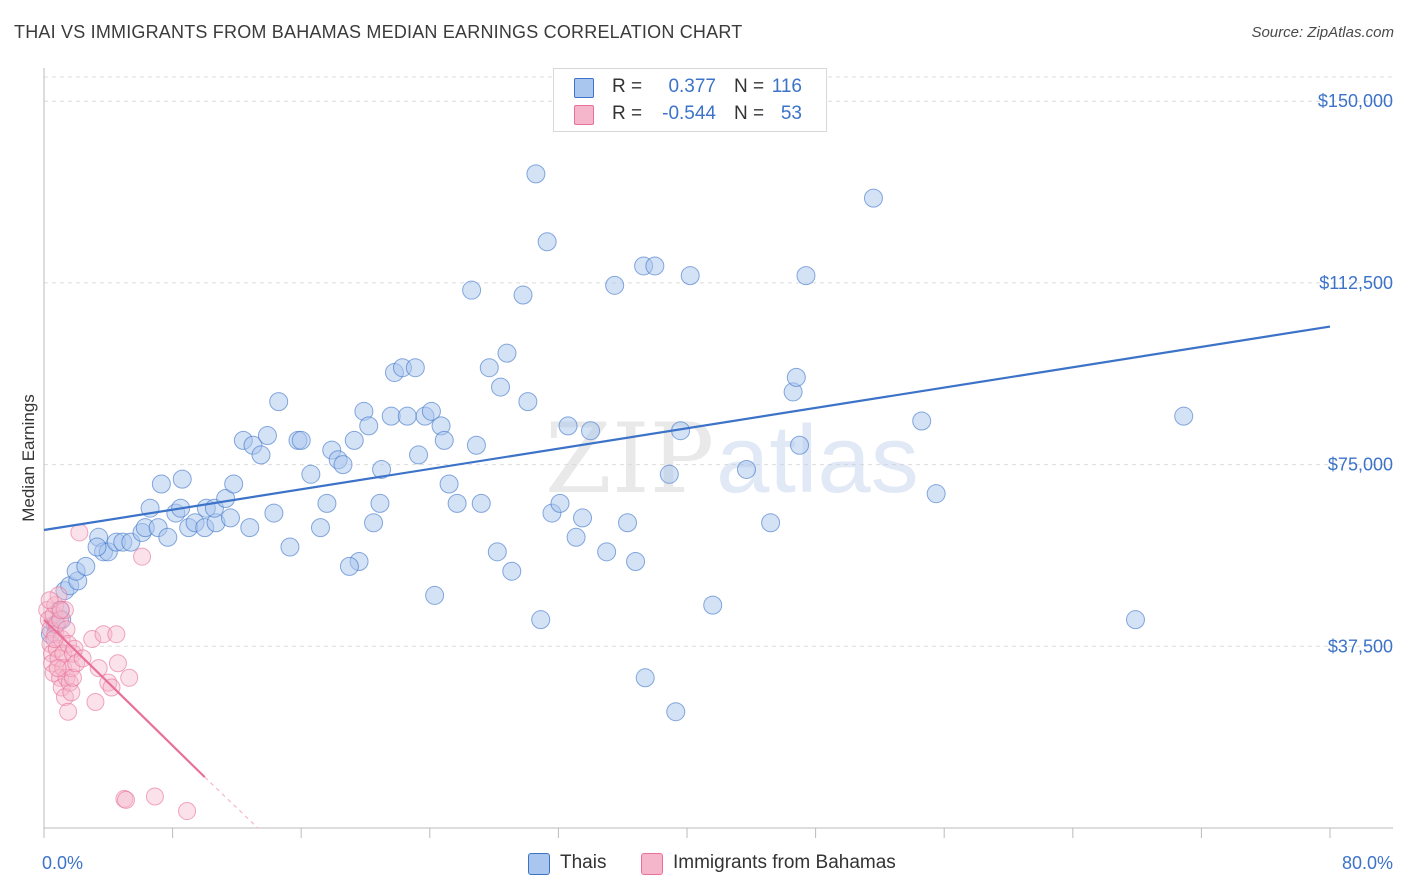 This screenshot has width=1406, height=892. Describe the element at coordinates (791, 113) in the screenshot. I see `legend-n-value: 53` at that location.